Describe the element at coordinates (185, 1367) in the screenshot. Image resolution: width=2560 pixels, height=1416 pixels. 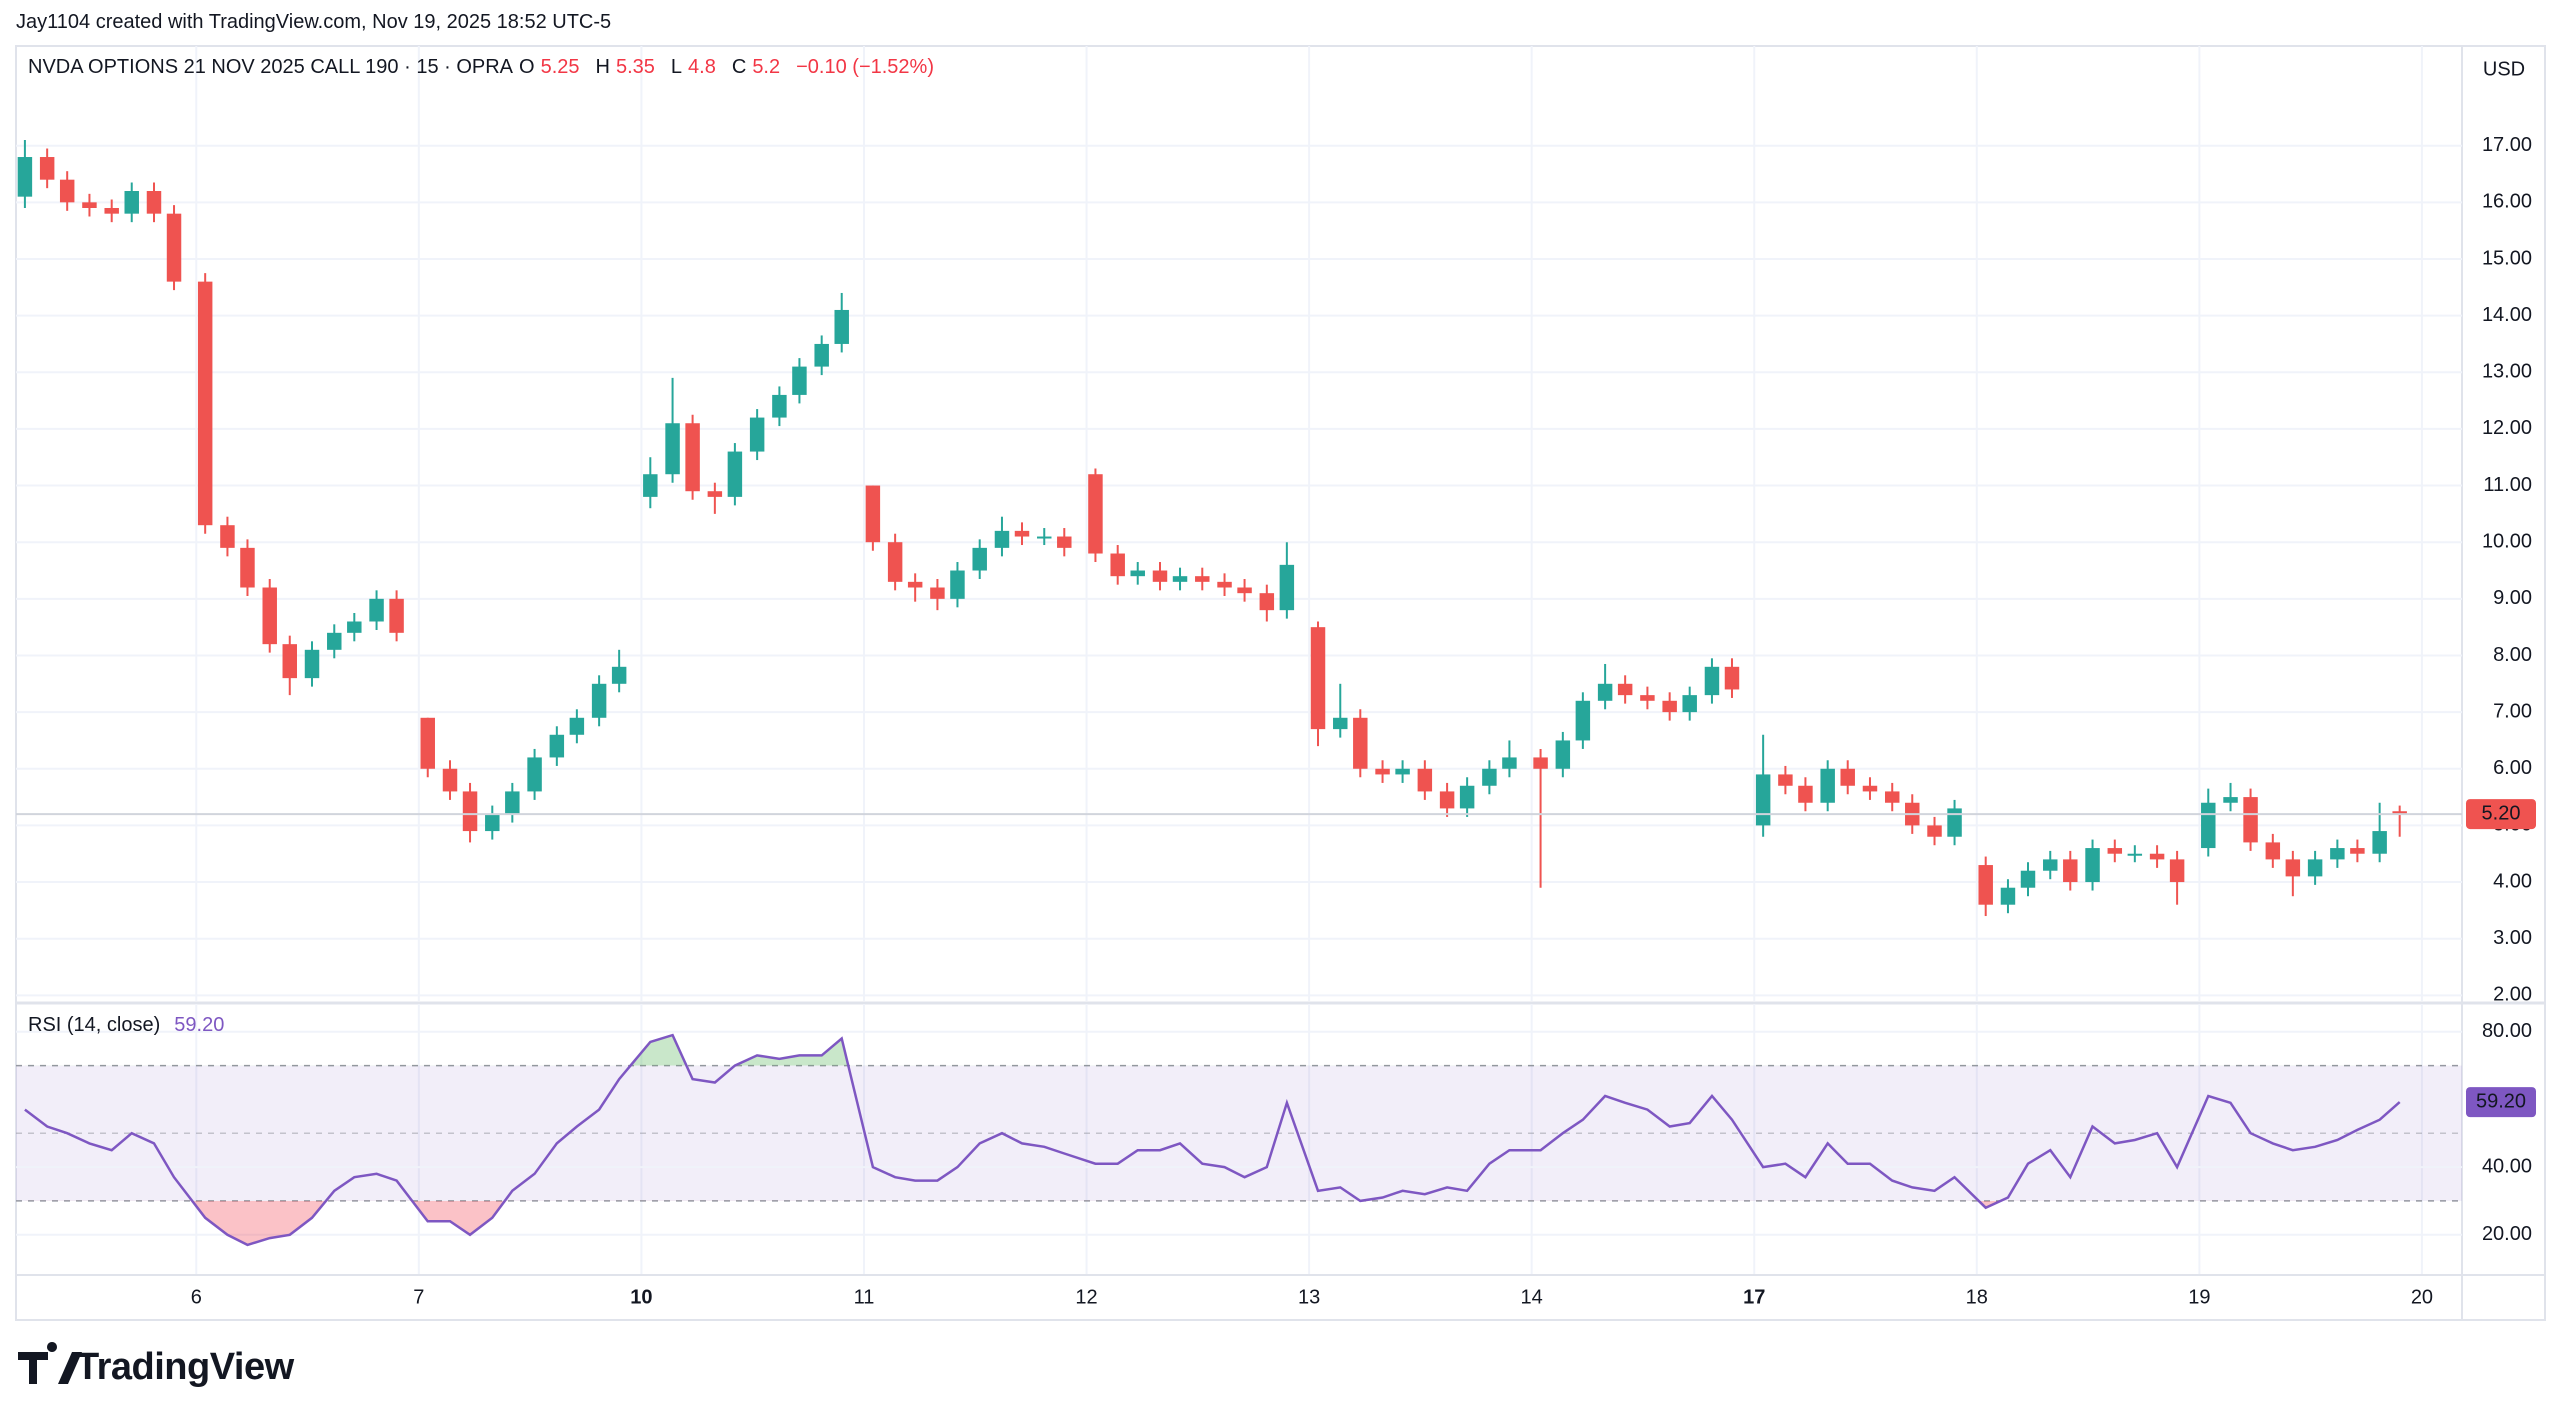
I see `brand: TradingView` at that location.